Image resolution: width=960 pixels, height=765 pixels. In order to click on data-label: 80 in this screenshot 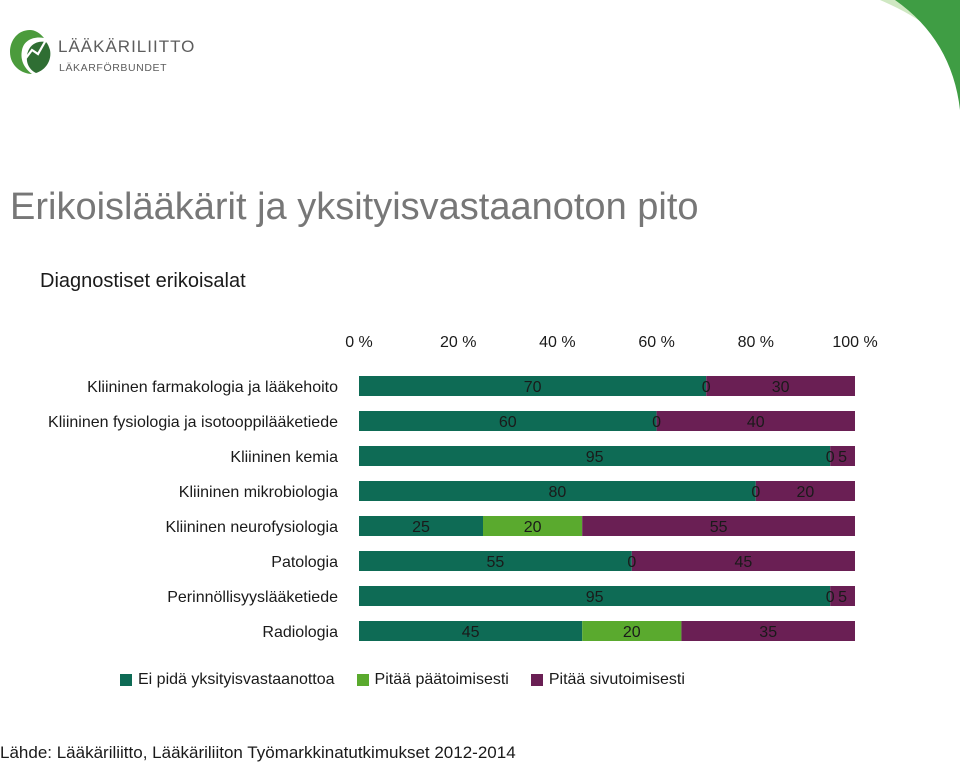, I will do `click(558, 492)`.